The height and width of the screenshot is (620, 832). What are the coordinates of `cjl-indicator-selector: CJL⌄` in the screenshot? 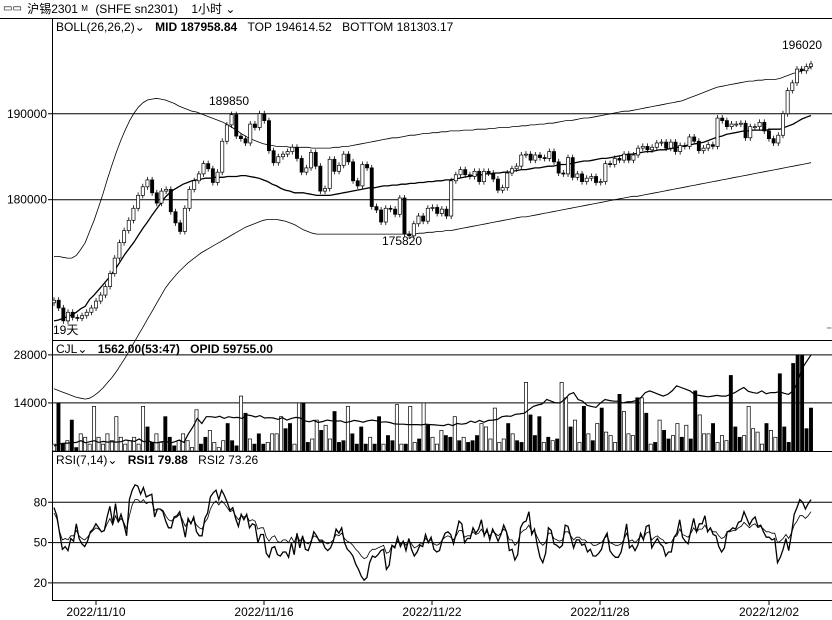 It's located at (71, 349).